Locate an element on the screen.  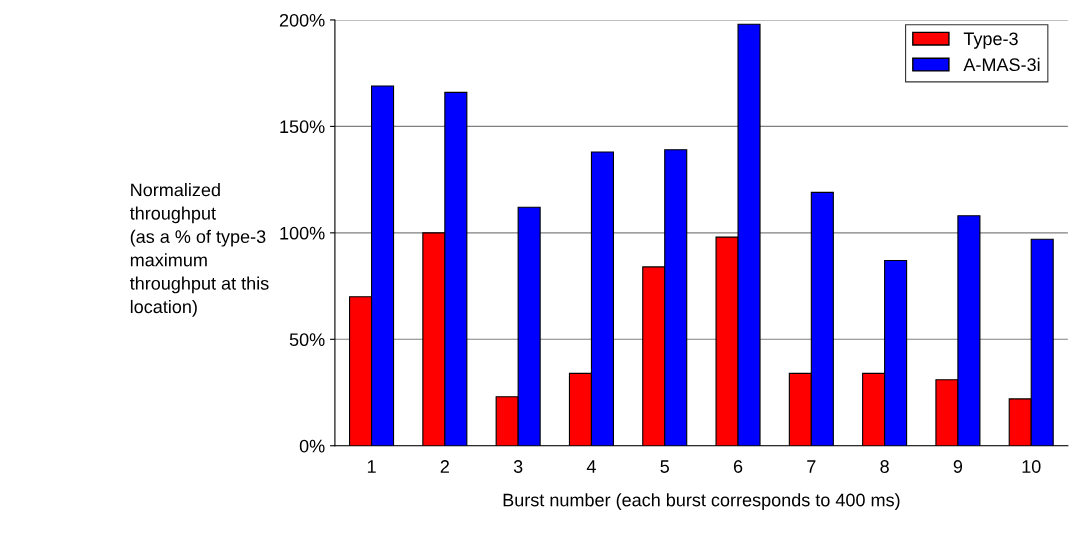
y-tick-label: 50% is located at coordinates (307, 340).